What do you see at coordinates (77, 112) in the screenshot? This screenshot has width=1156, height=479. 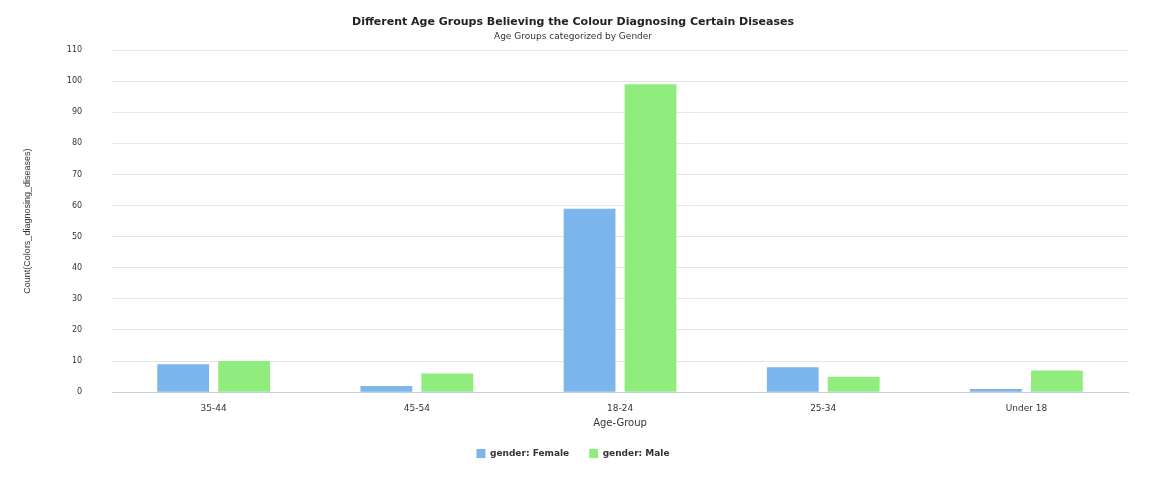 I see `y-tick-label: 90` at bounding box center [77, 112].